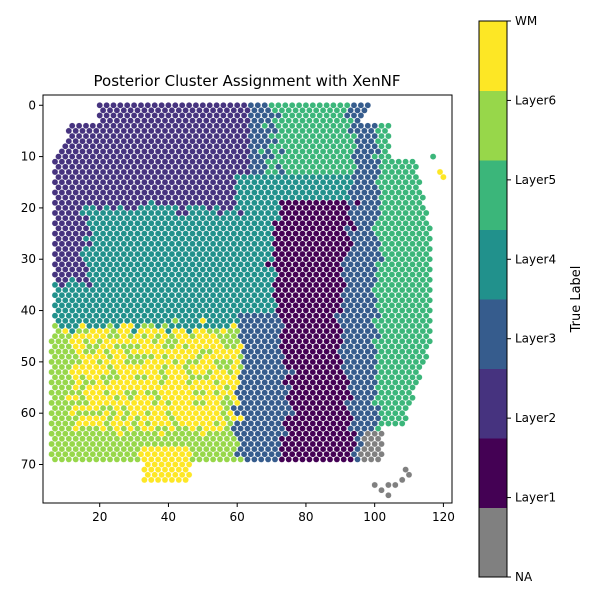 This screenshot has width=600, height=600. I want to click on spot-wm, so click(165, 480).